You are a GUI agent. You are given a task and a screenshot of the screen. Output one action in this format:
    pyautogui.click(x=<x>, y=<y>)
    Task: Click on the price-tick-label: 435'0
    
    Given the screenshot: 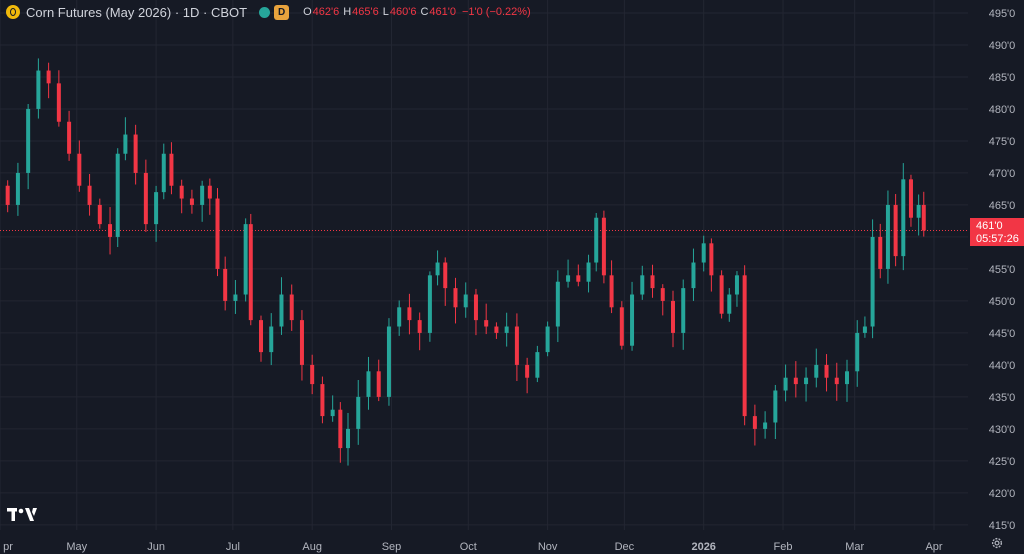 What is the action you would take?
    pyautogui.click(x=1002, y=398)
    